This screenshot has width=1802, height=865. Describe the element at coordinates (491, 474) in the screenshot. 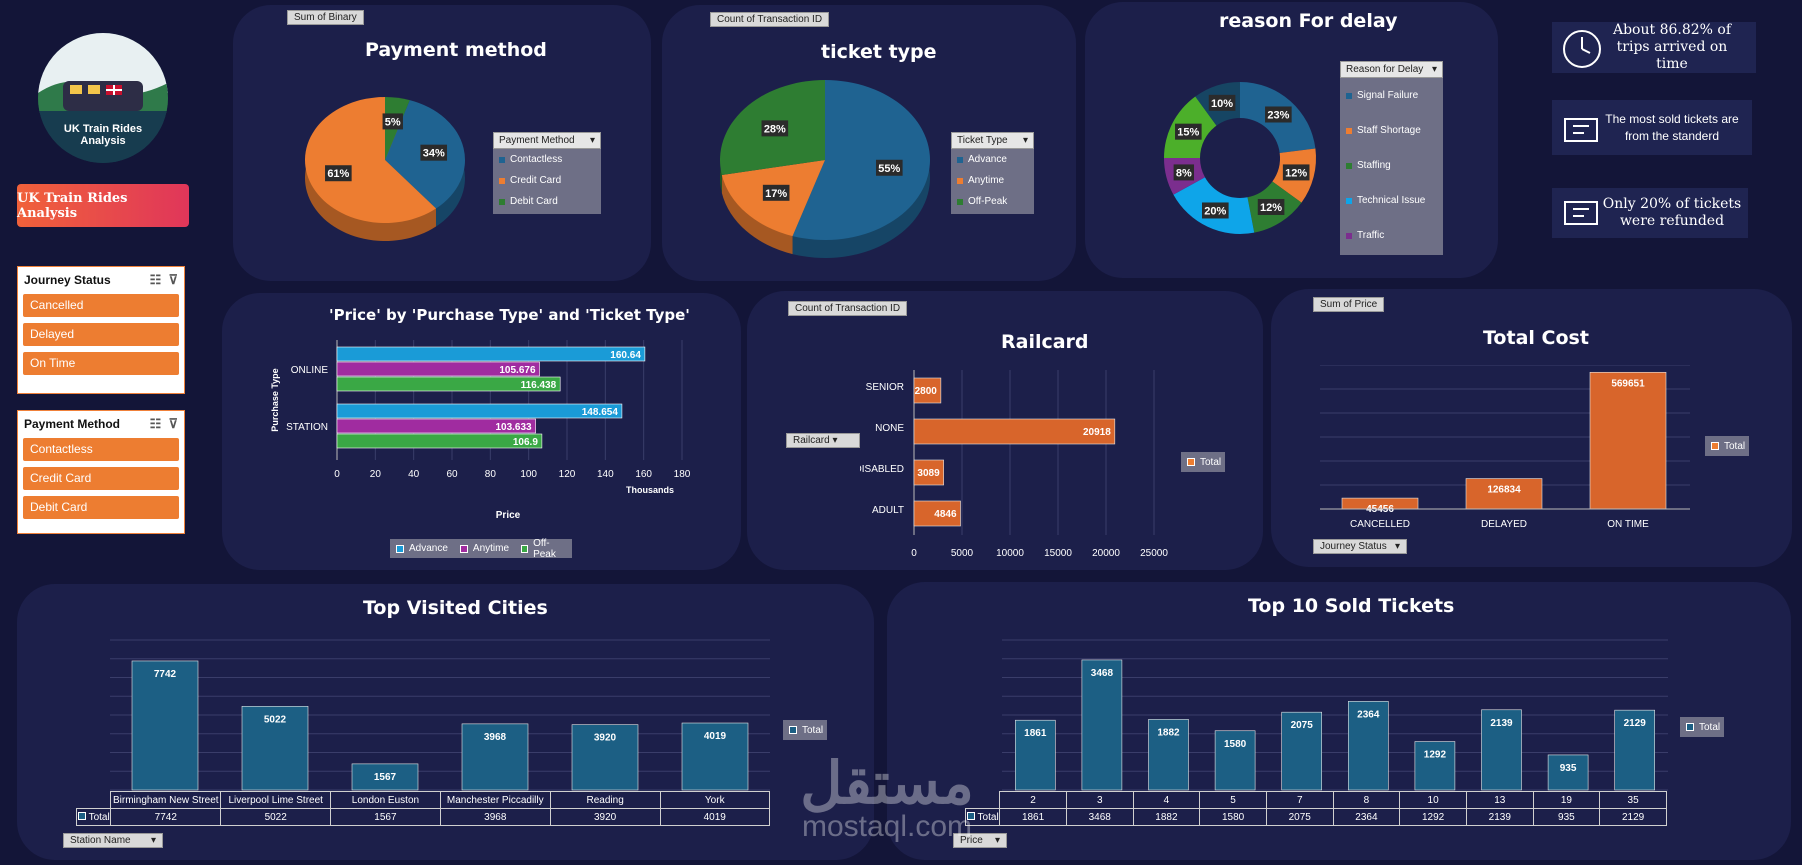

I see `x-tick-label: 80` at that location.